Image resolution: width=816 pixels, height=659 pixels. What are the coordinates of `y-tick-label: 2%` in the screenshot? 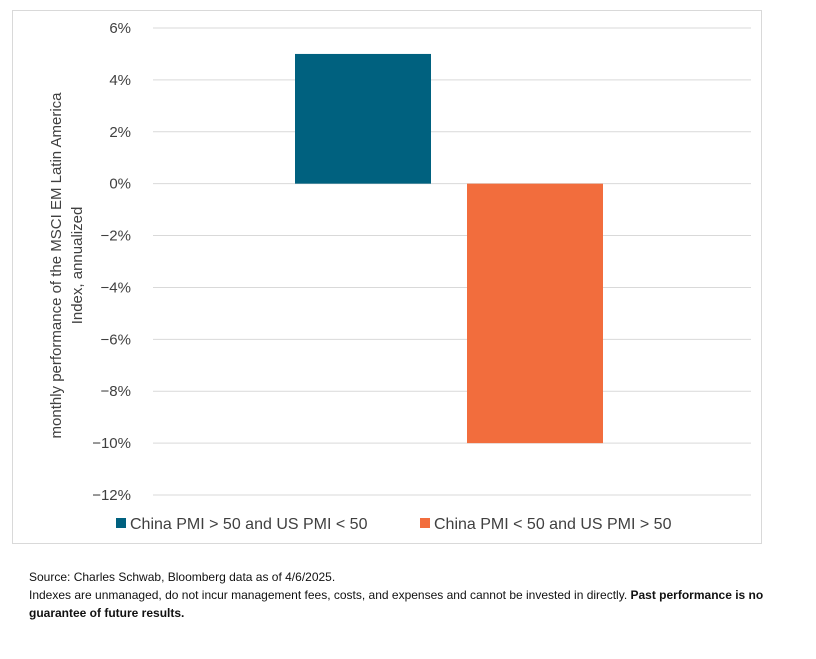 It's located at (120, 132).